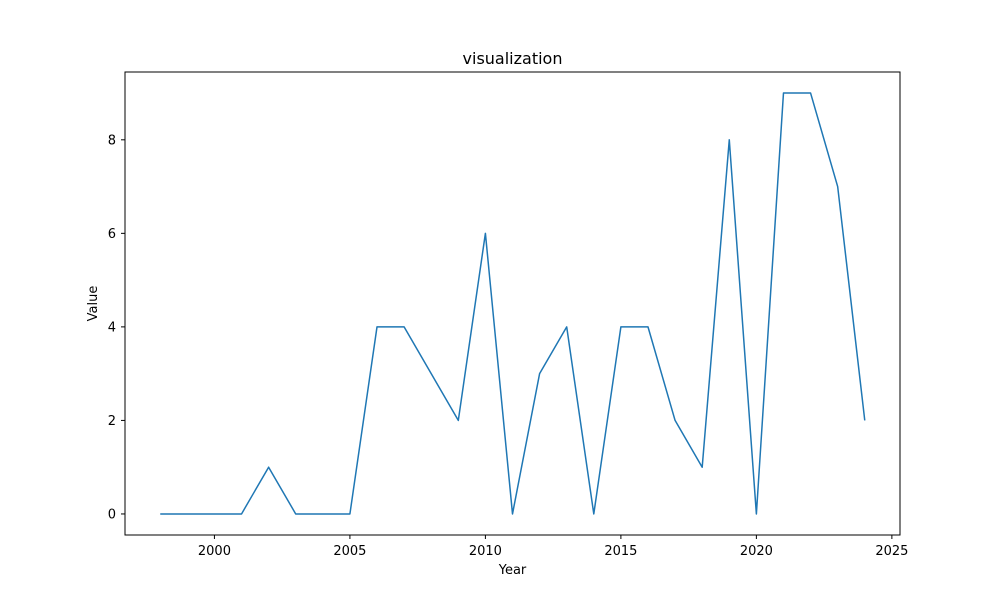 The height and width of the screenshot is (600, 1000). I want to click on x-tick-label: 2015, so click(620, 551).